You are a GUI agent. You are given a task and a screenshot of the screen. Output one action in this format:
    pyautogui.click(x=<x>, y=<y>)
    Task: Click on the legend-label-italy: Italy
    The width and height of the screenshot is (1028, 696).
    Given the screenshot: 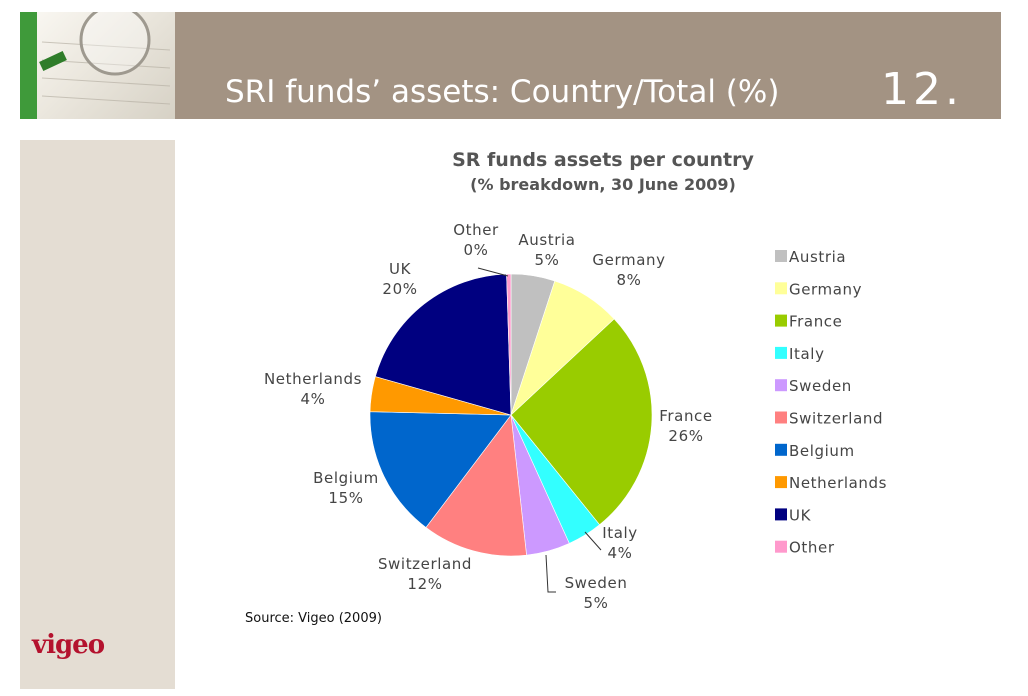 What is the action you would take?
    pyautogui.click(x=807, y=354)
    